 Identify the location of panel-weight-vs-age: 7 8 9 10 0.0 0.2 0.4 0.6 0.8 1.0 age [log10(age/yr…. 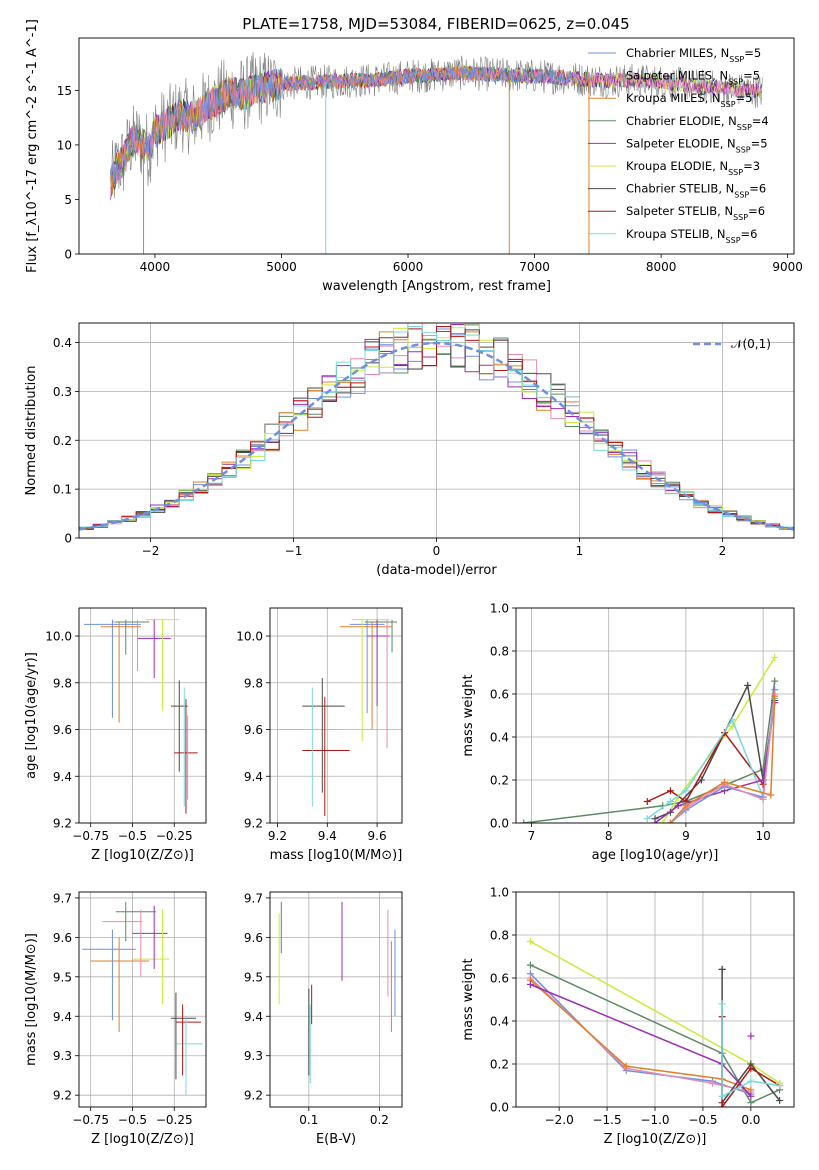
(628, 732).